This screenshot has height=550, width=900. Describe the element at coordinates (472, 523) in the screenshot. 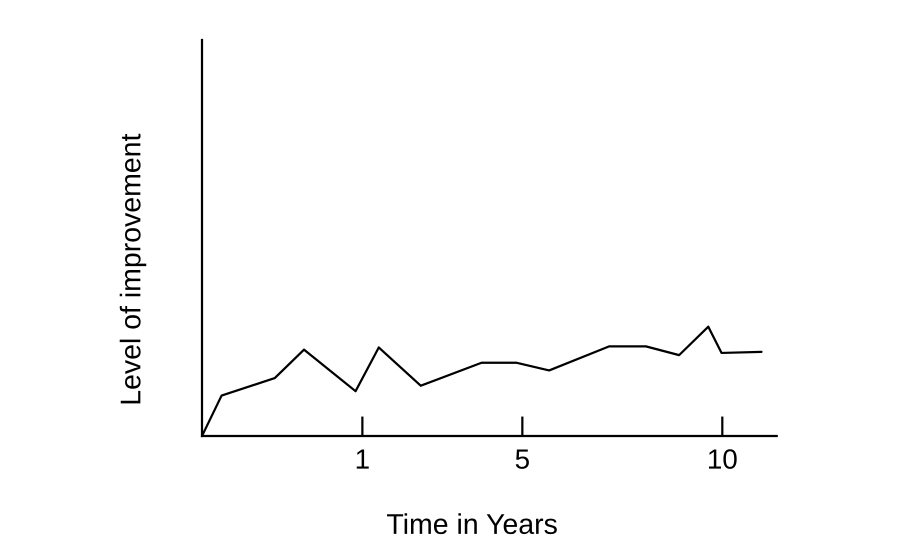

I see `x-axis-title: Time in Years` at that location.